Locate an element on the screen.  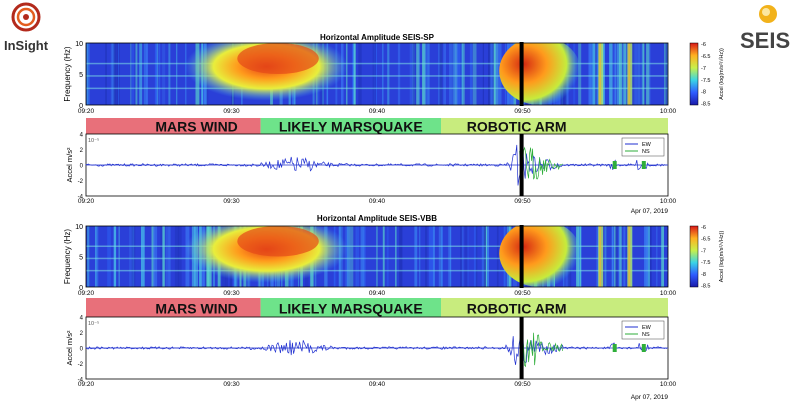
trace-ns-burst is located at coordinates (643, 165).